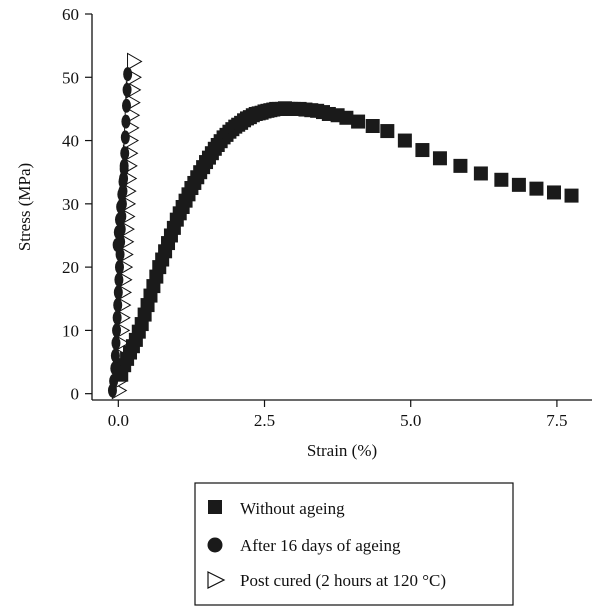  Describe the element at coordinates (75, 394) in the screenshot. I see `y-tick-label: 0` at that location.